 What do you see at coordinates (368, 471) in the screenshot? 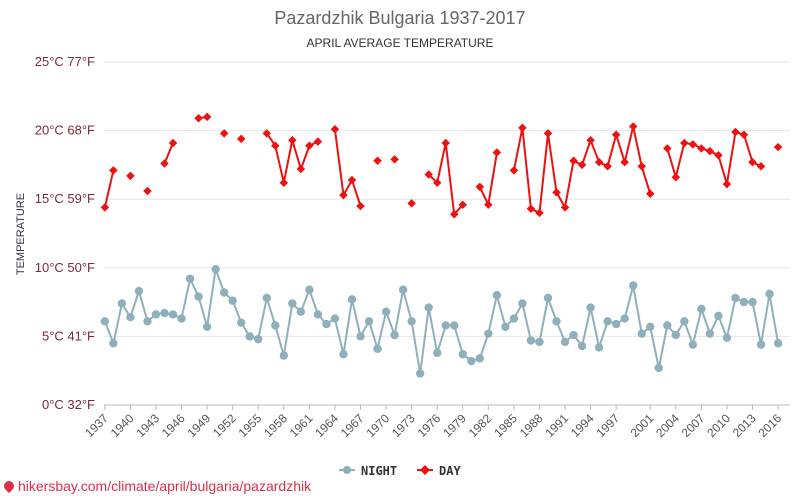
I see `legend-item-night: NIGHT` at bounding box center [368, 471].